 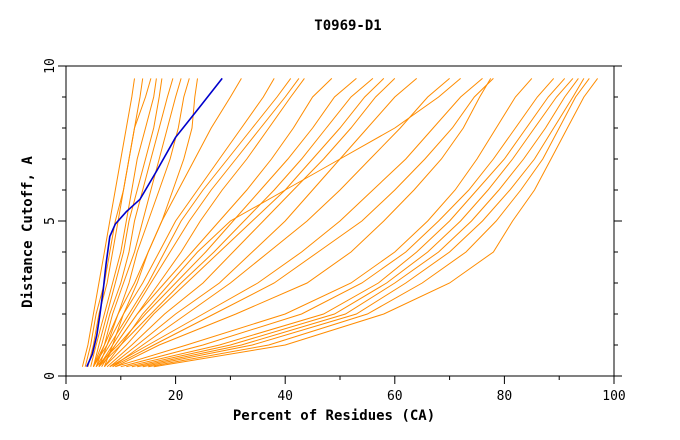 What do you see at coordinates (347, 26) in the screenshot?
I see `chart-title: T0969-D1` at bounding box center [347, 26].